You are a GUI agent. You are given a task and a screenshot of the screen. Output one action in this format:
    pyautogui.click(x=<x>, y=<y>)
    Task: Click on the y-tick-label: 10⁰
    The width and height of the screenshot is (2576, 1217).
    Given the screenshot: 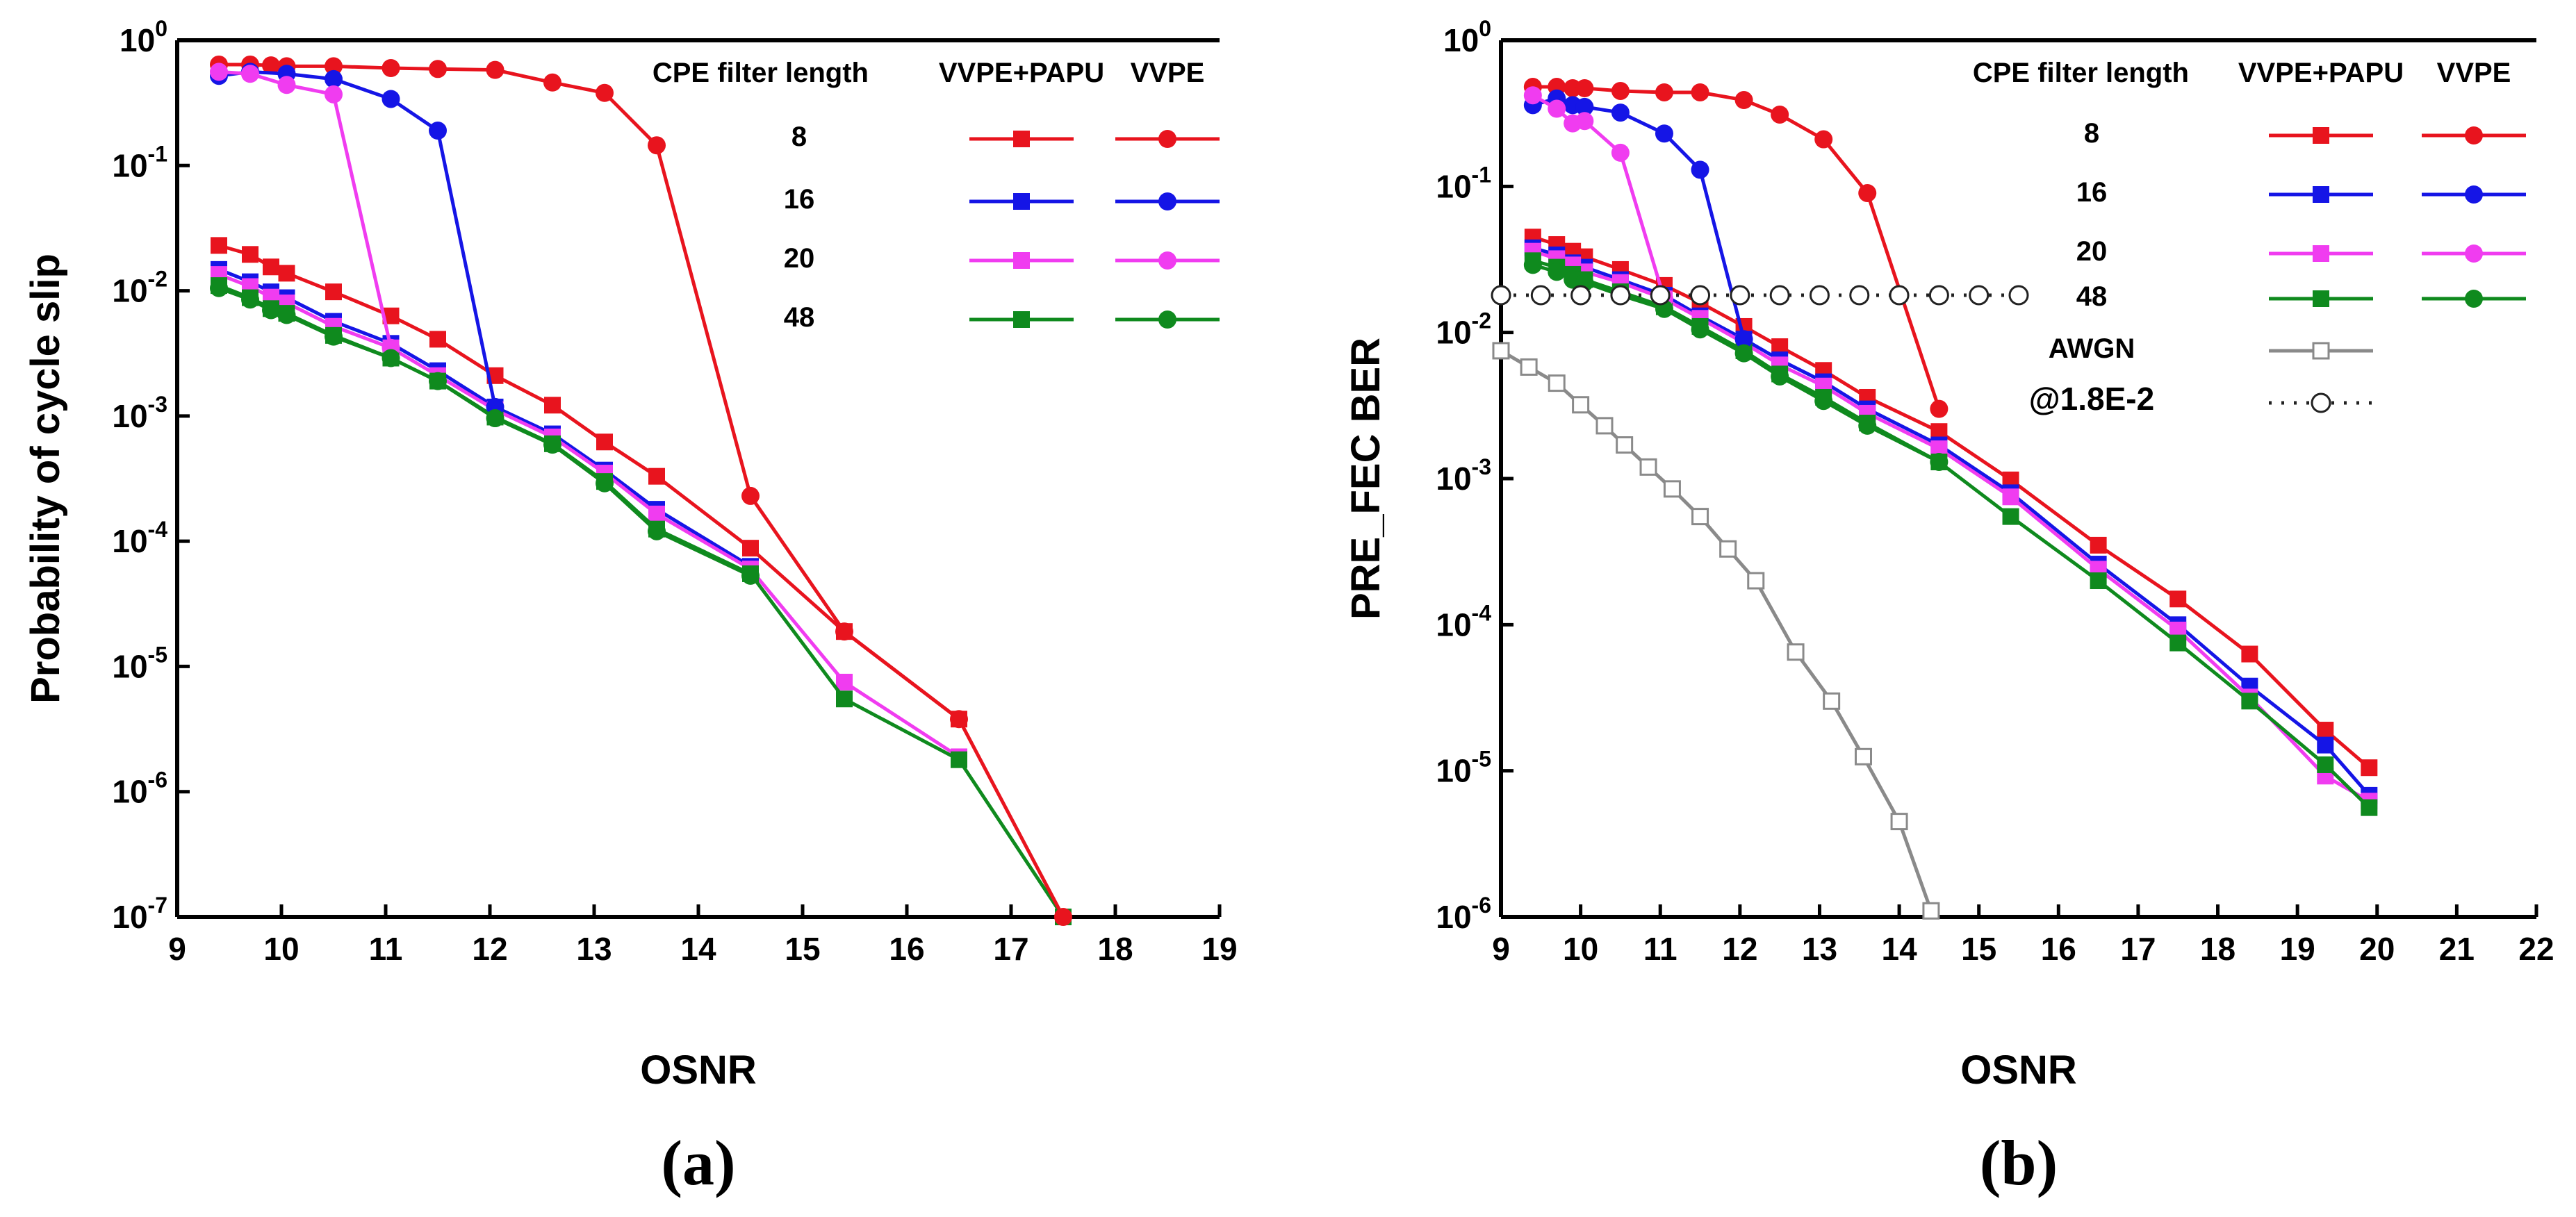 What is the action you would take?
    pyautogui.click(x=1467, y=37)
    